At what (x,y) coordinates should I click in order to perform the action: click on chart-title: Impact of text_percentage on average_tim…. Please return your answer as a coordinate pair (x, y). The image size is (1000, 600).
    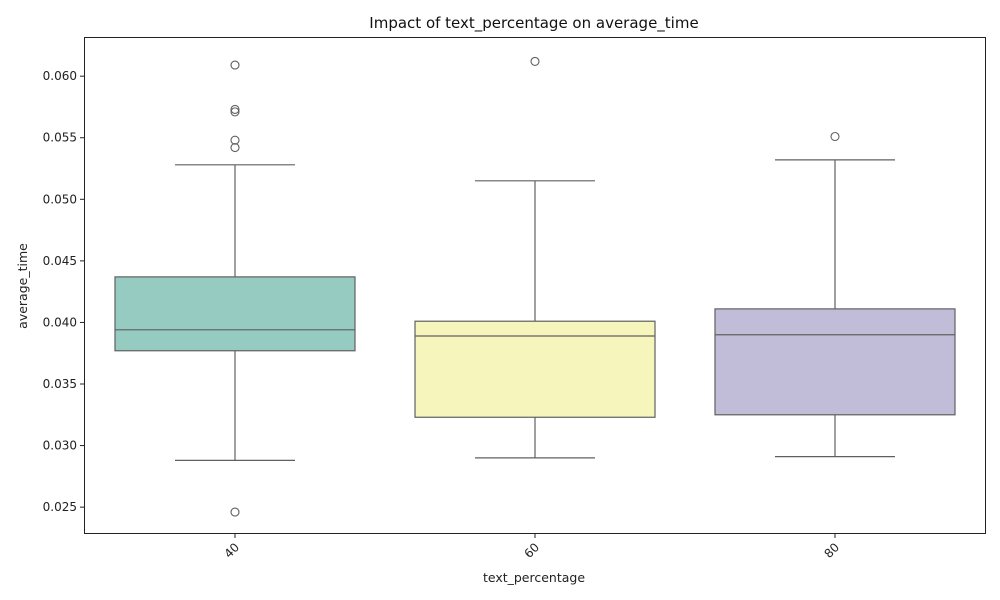
    Looking at the image, I should click on (533, 23).